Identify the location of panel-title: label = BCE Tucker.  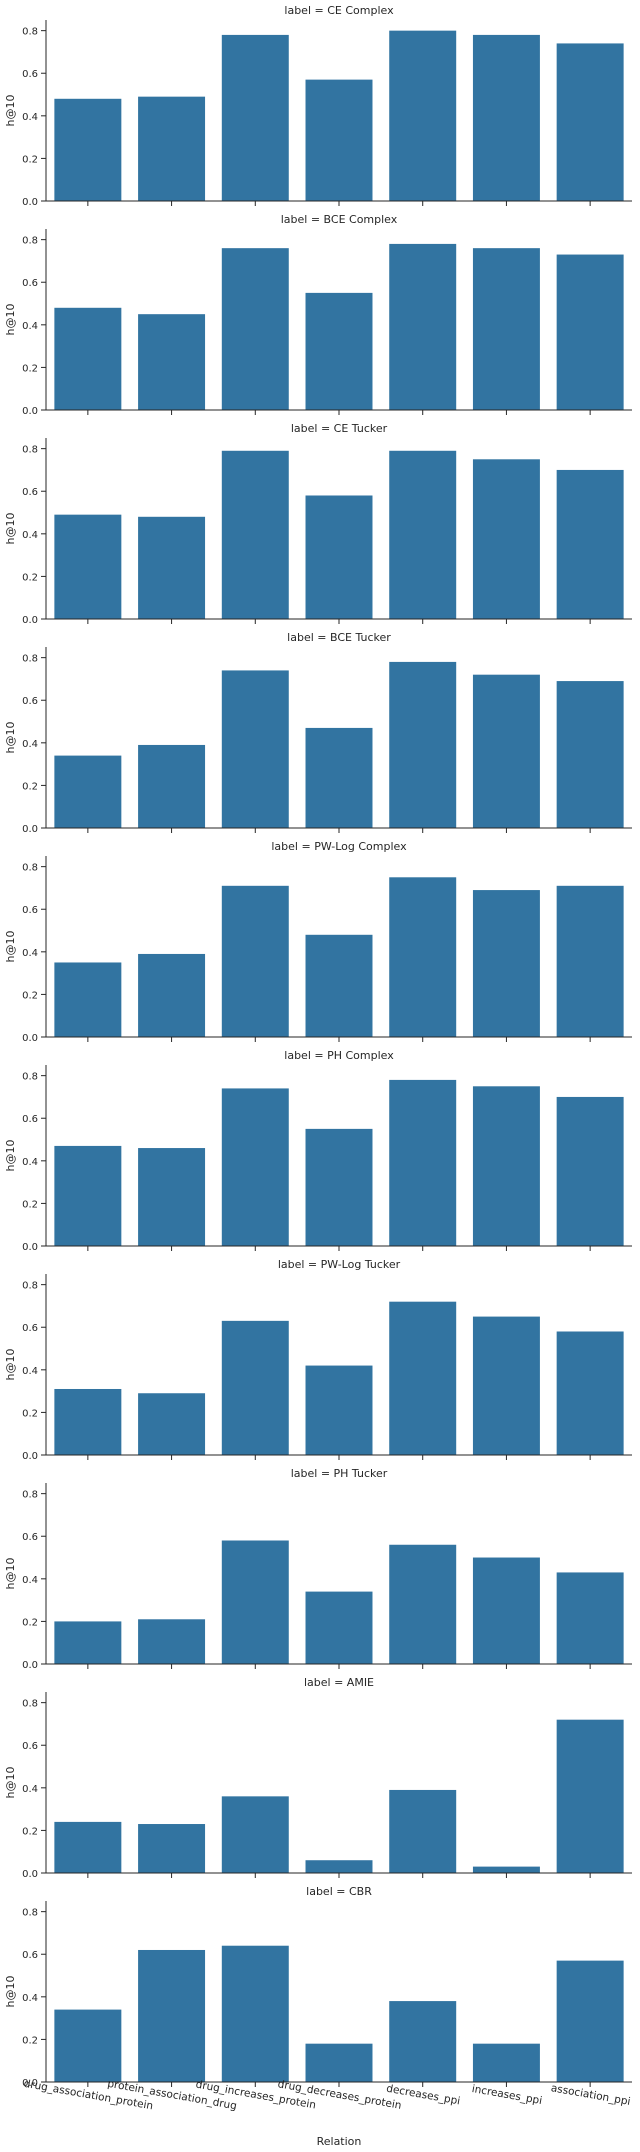
(339, 637).